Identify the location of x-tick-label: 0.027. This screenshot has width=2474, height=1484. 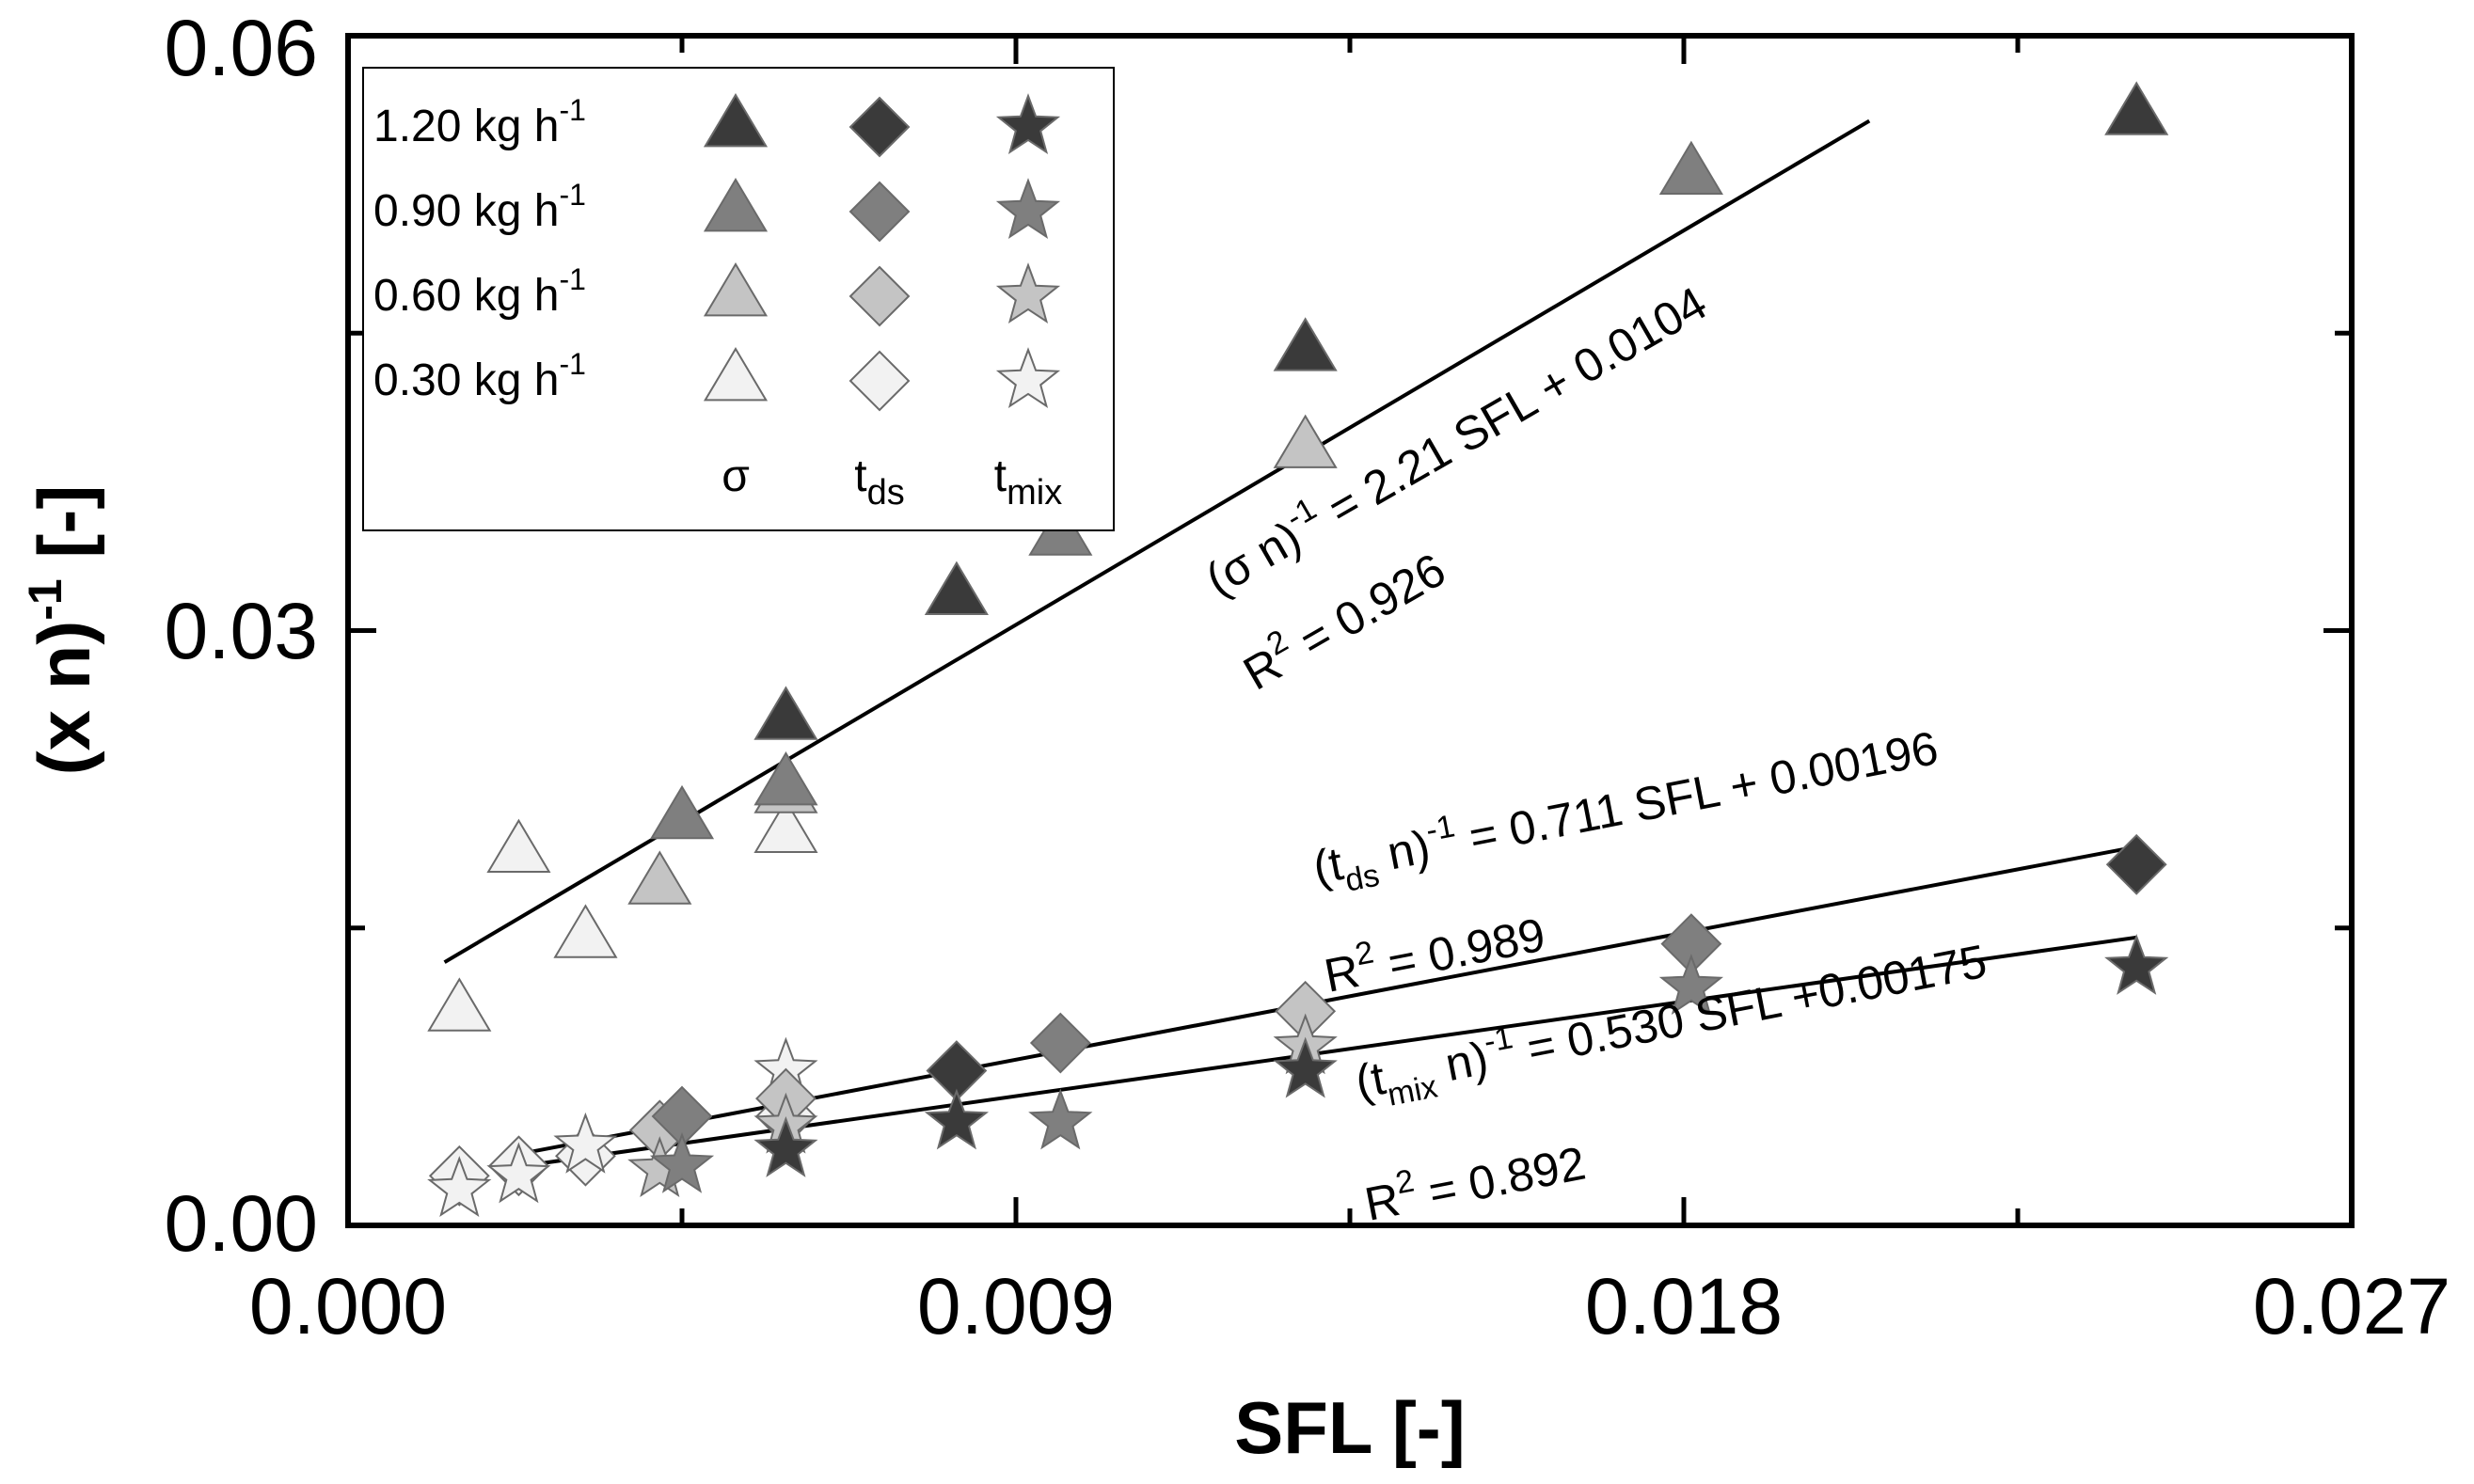
(2351, 1306).